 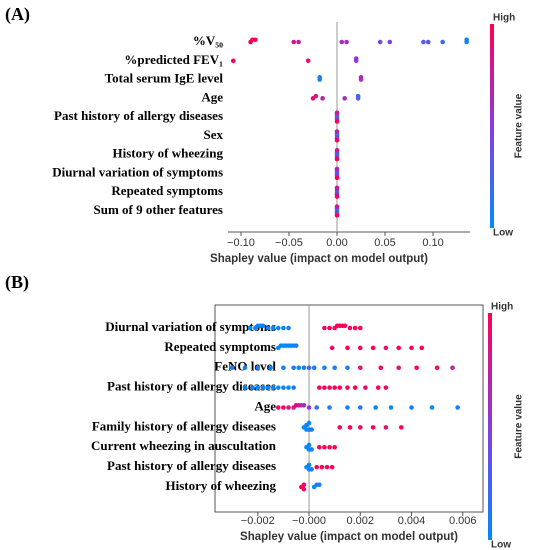 What do you see at coordinates (168, 153) in the screenshot?
I see `feature-label: History of wheezing` at bounding box center [168, 153].